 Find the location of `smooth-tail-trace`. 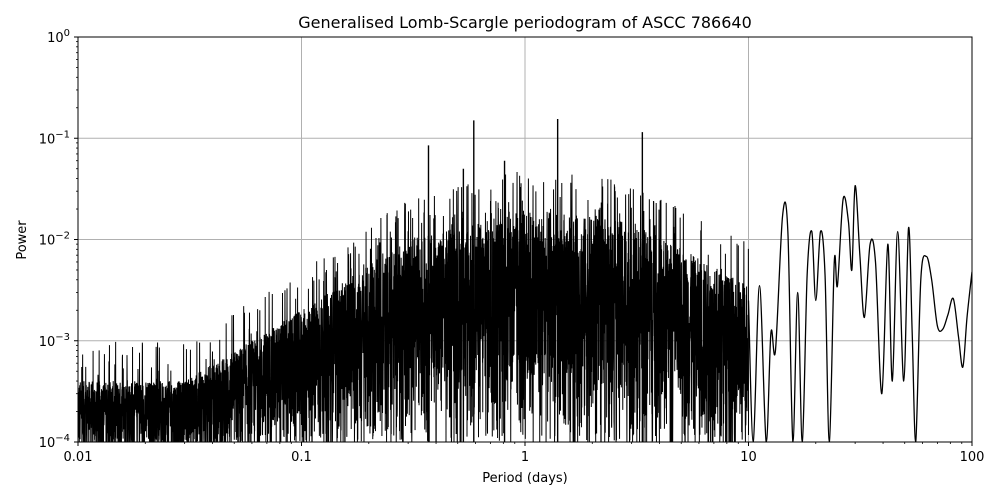

smooth-tail-trace is located at coordinates (859, 313).